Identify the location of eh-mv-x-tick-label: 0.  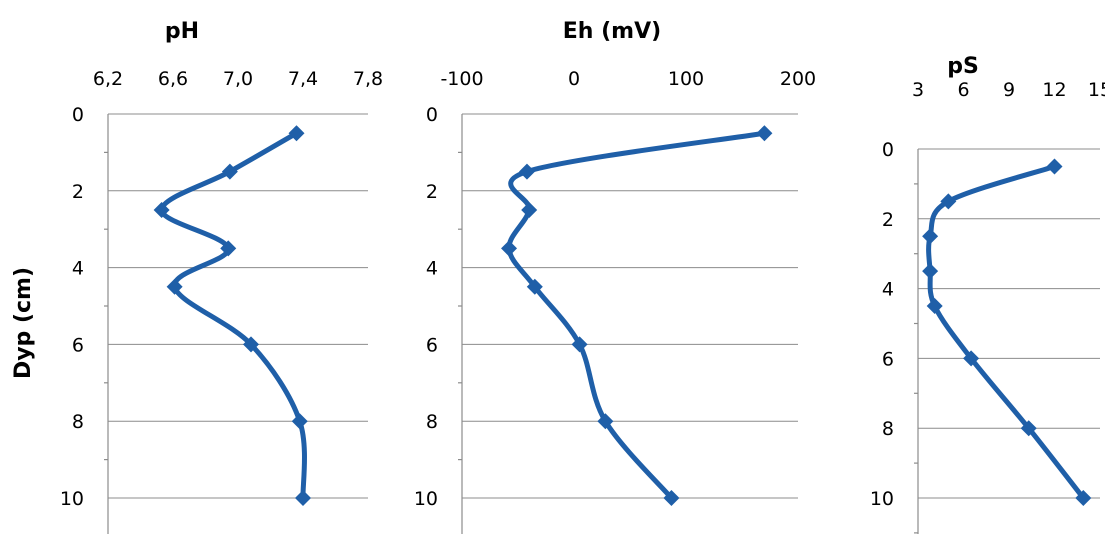
(574, 79).